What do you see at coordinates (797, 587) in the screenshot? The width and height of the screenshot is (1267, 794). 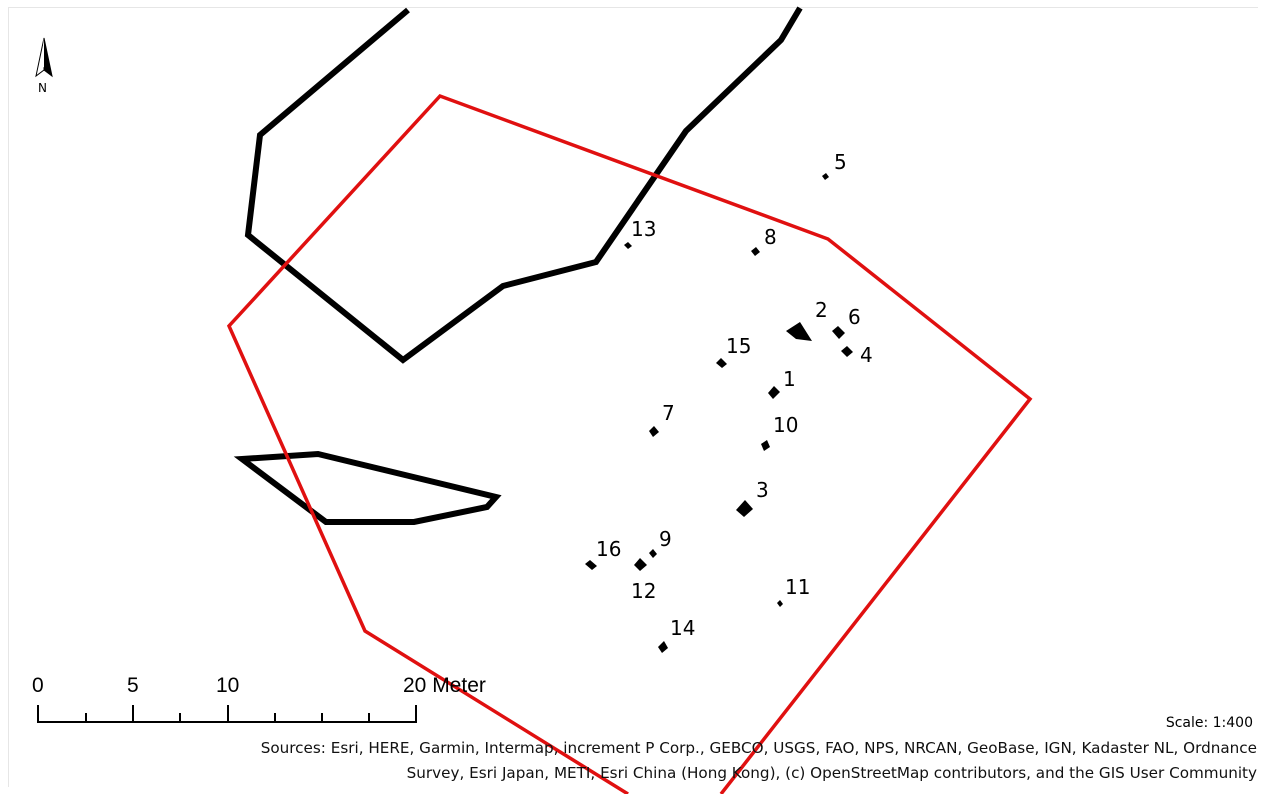 I see `feature-label-11: 11` at bounding box center [797, 587].